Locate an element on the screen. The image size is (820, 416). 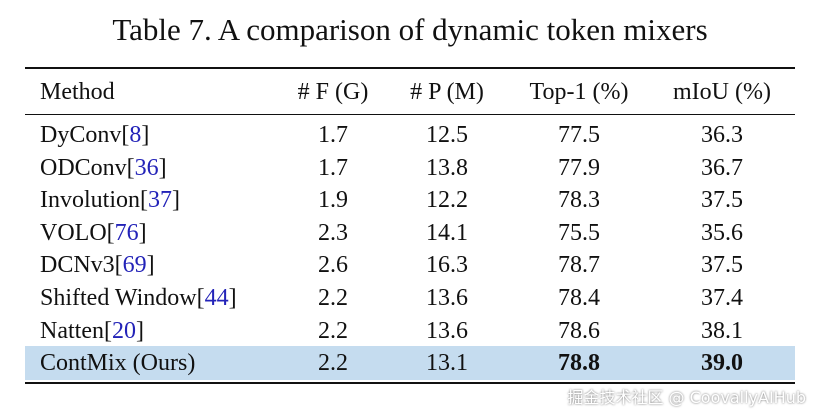
citation: 44 is located at coordinates (216, 298).